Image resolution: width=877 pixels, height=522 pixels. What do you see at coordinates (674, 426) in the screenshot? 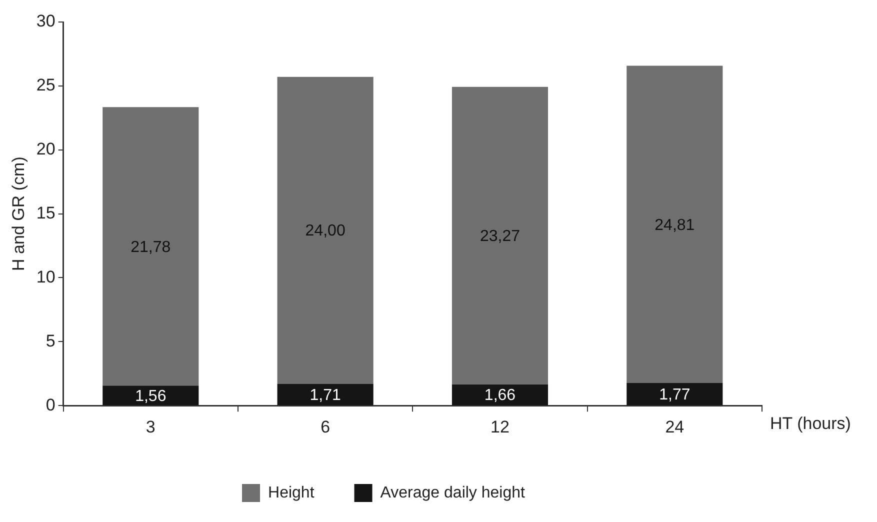
I see `x-tick-label: 24` at bounding box center [674, 426].